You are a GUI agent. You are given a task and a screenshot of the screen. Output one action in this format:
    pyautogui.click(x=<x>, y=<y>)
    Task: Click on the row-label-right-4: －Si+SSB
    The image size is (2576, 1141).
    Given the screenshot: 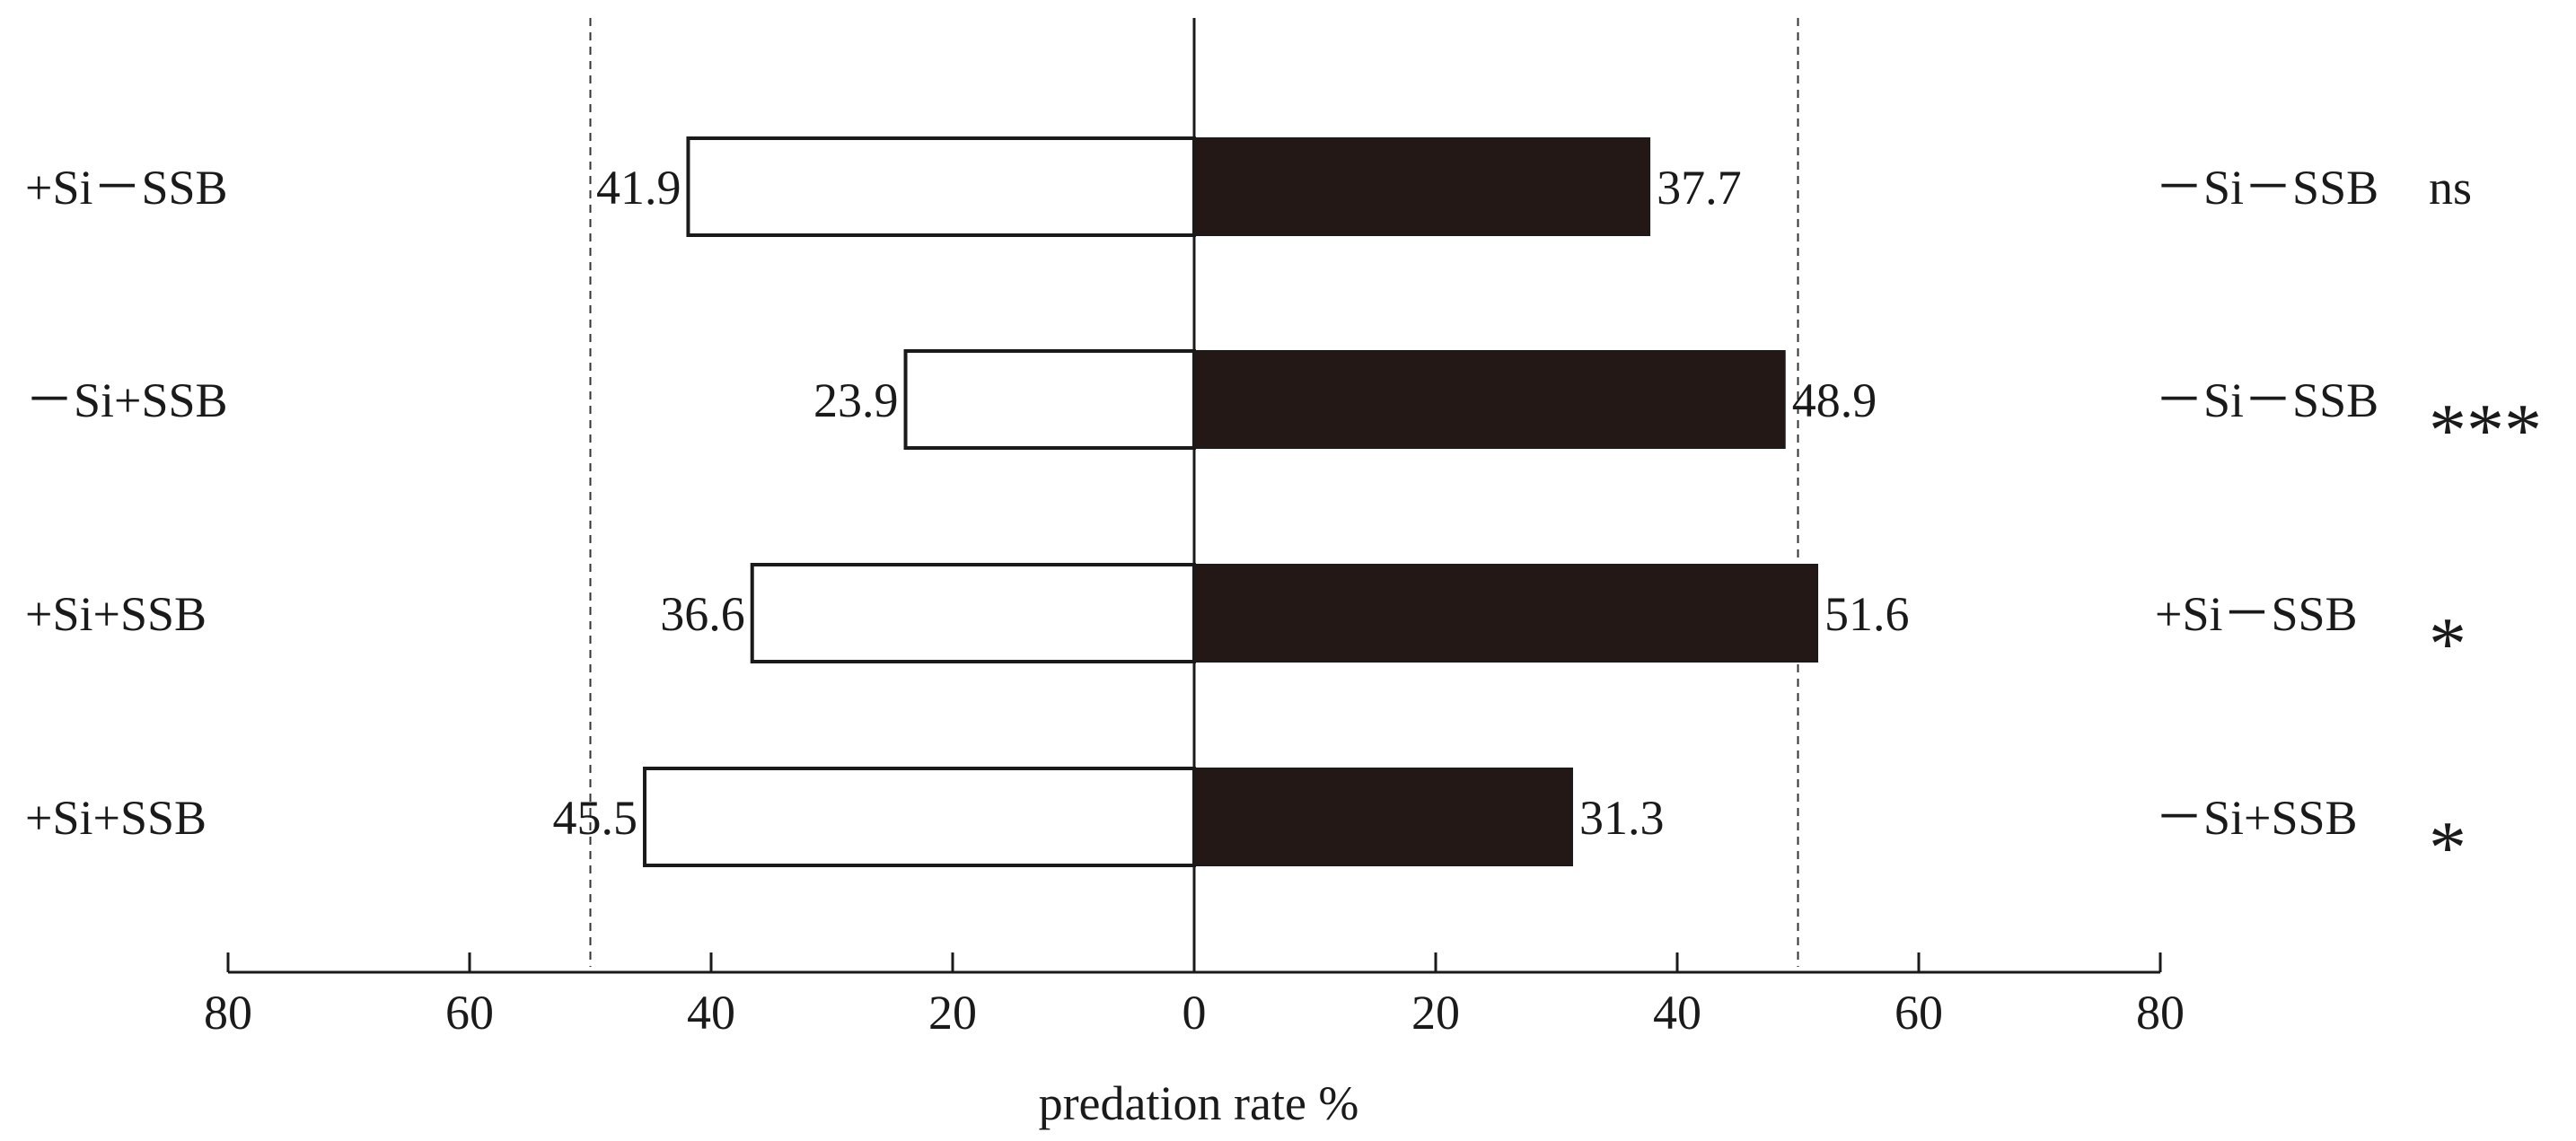 What is the action you would take?
    pyautogui.click(x=2256, y=818)
    